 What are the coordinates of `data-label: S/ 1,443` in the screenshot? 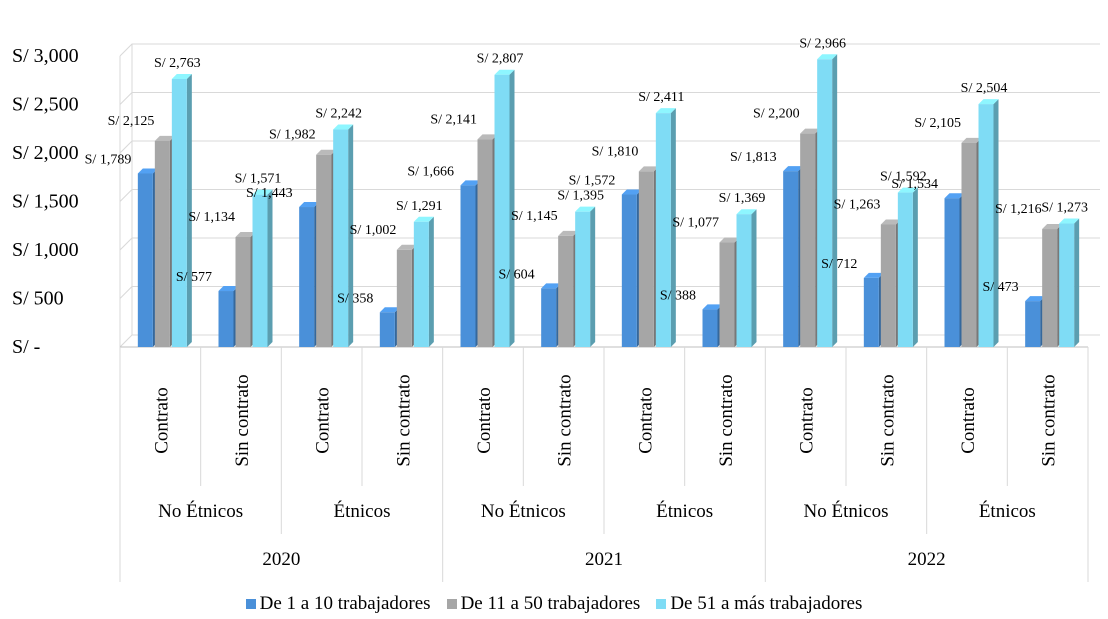 It's located at (269, 193).